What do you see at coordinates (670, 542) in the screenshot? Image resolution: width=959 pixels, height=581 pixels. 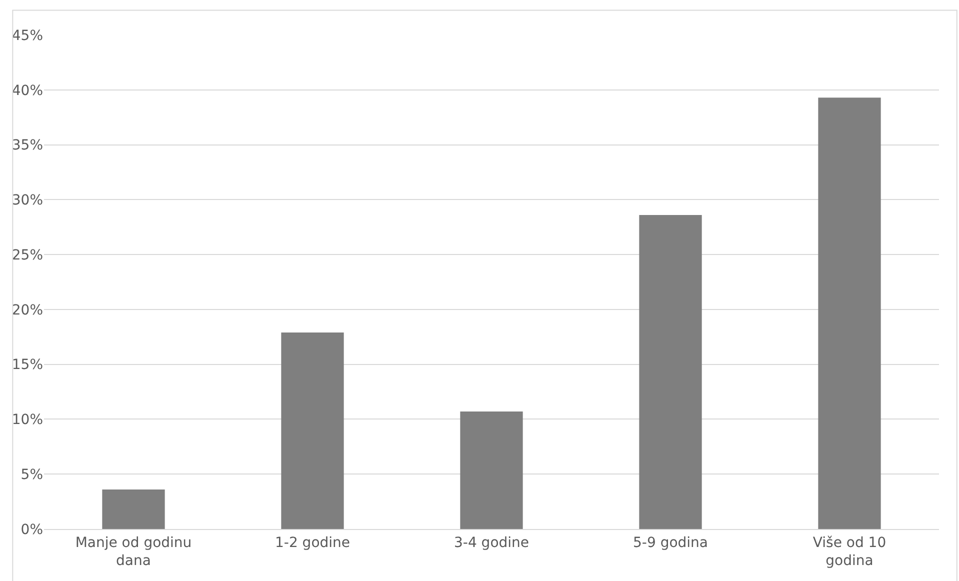 I see `x-tick-label: 5-9 godina` at bounding box center [670, 542].